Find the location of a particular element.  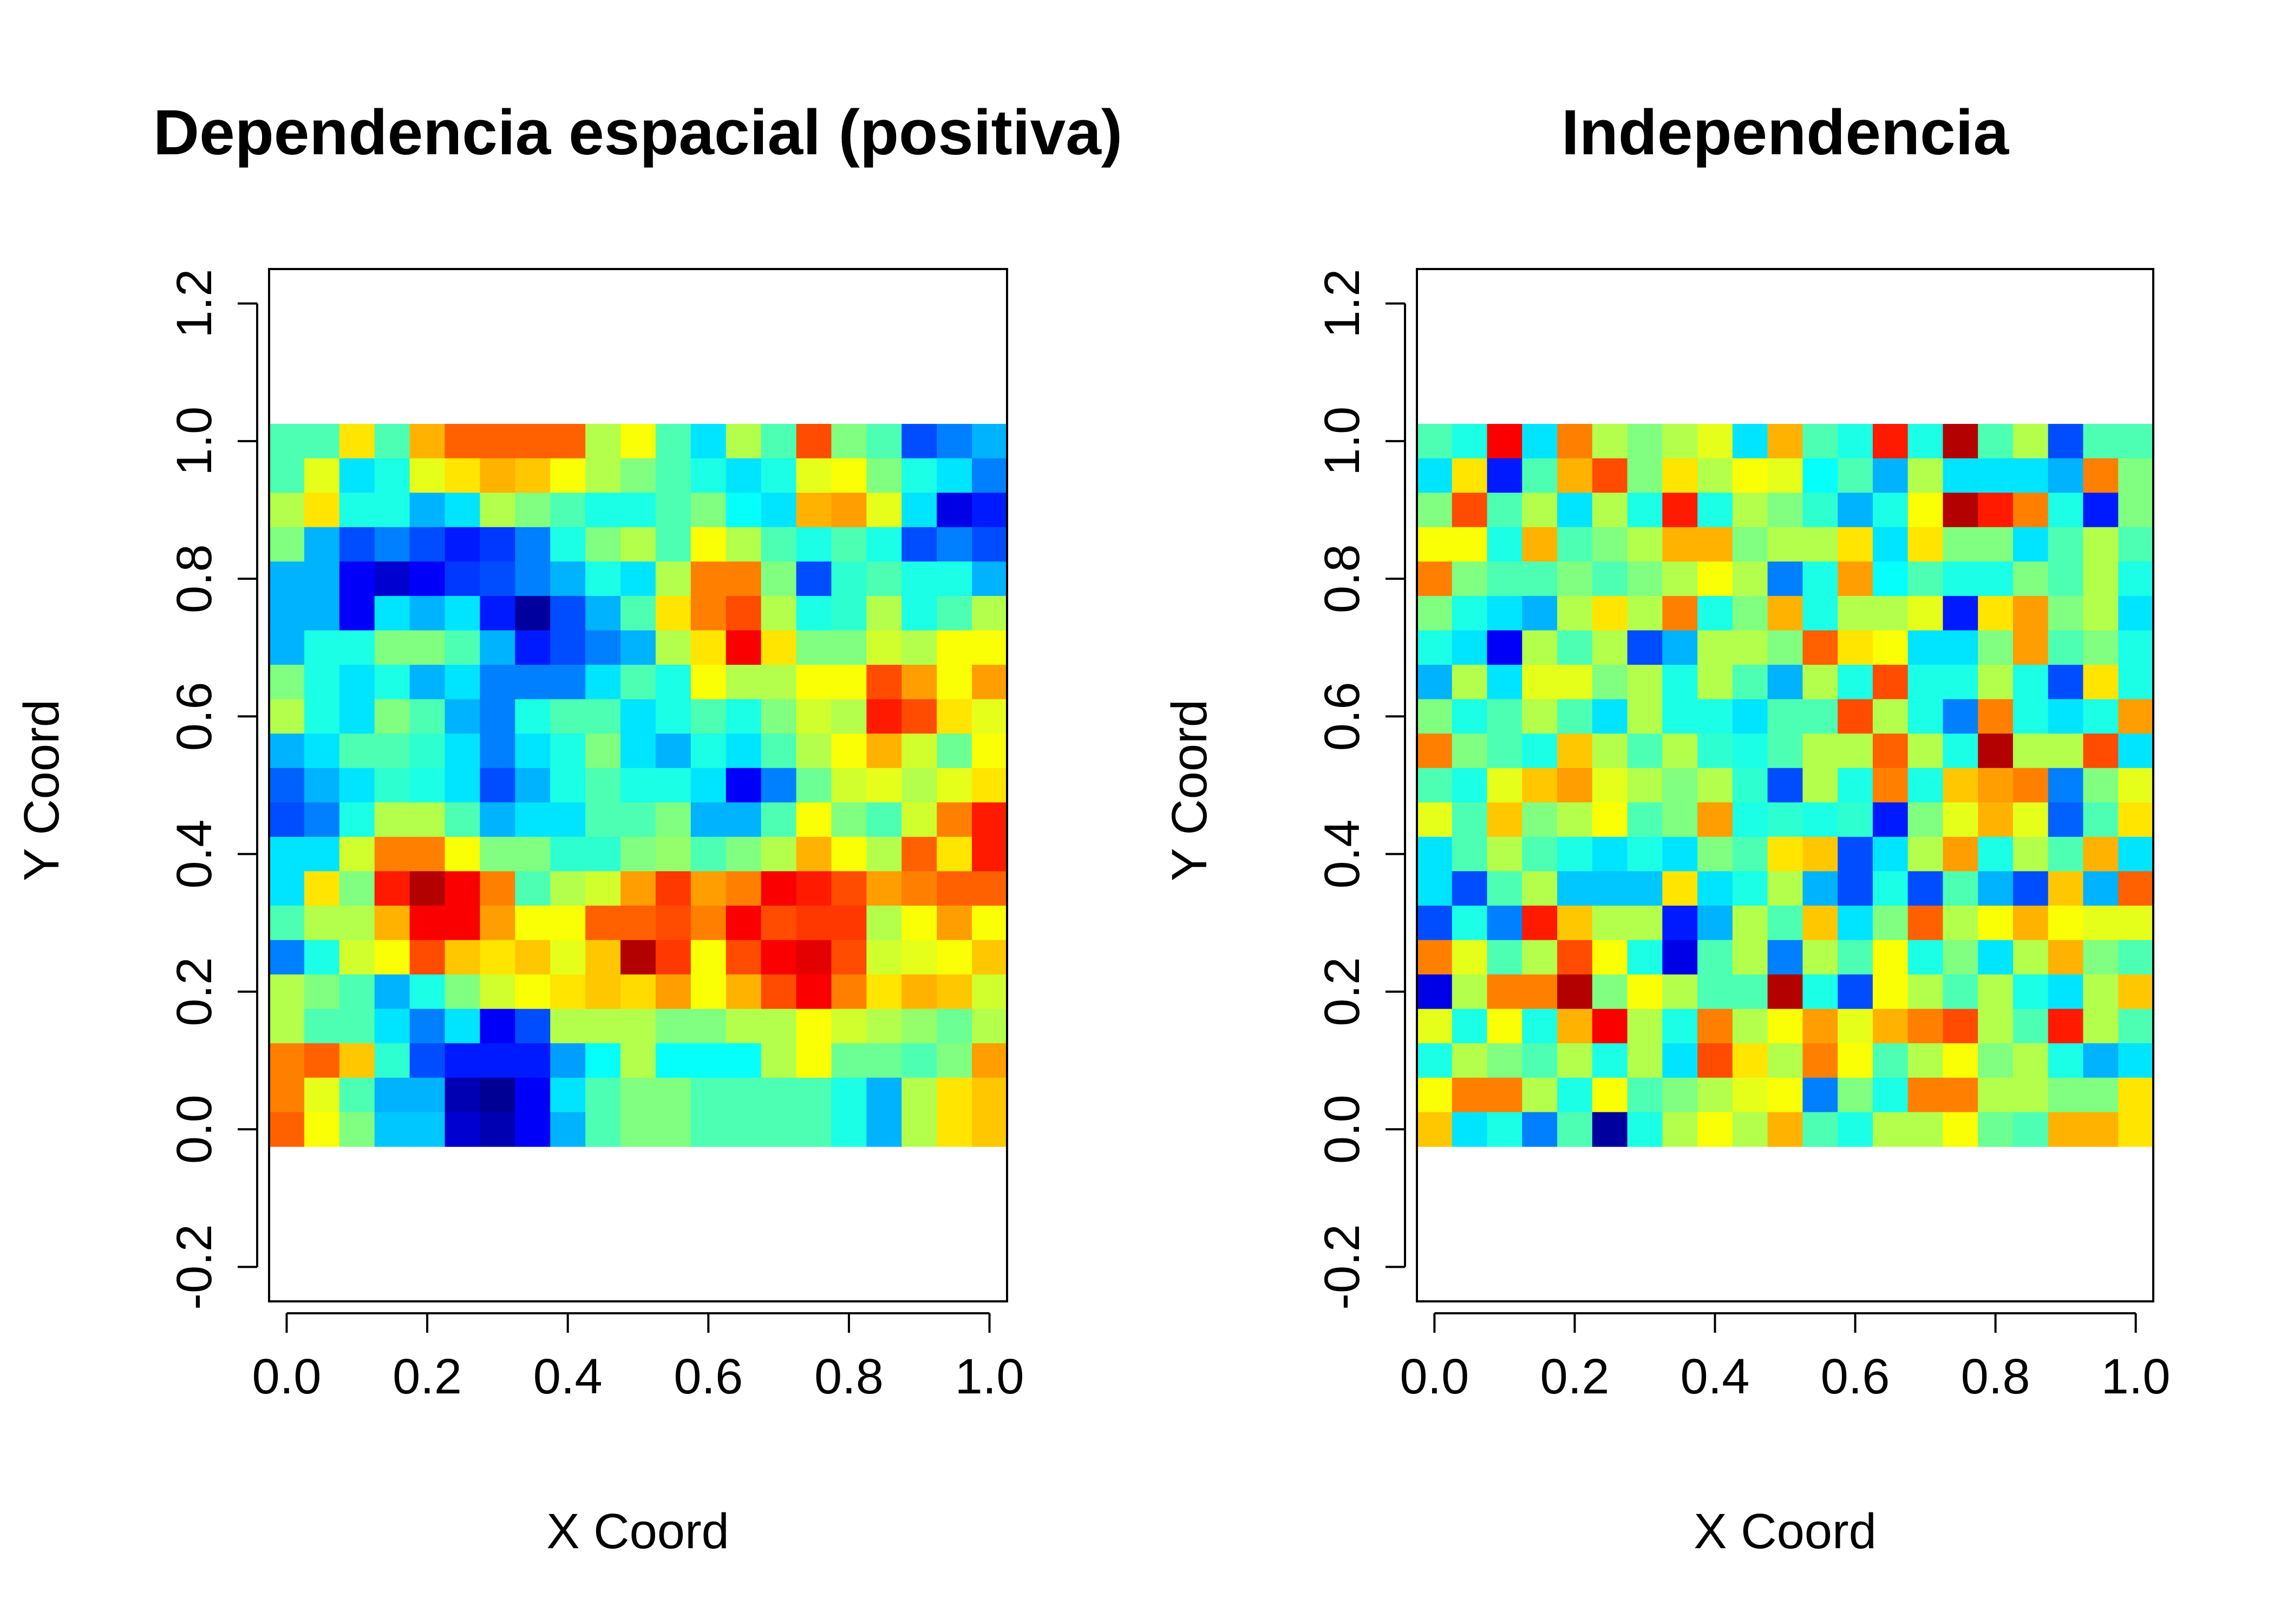

y-tick-label: 0.8 is located at coordinates (1343, 578).